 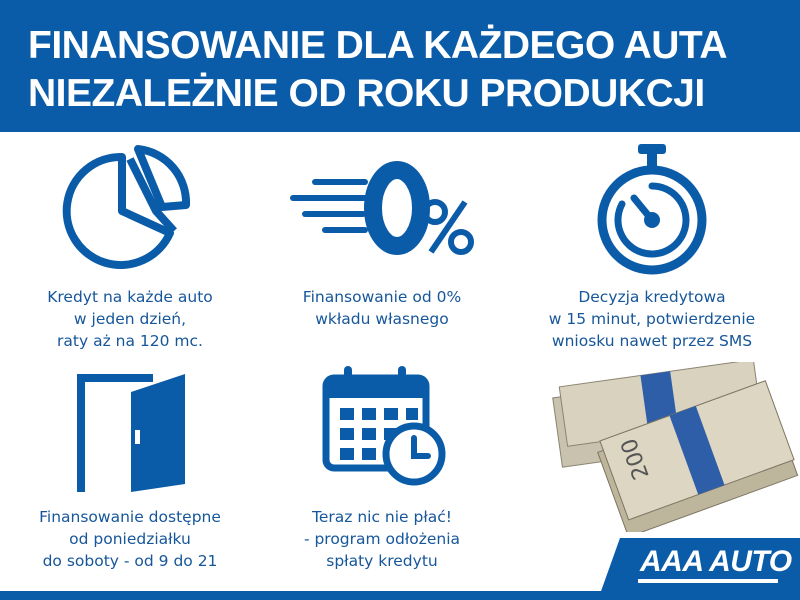 I want to click on caption-line: Kredyt na każde auto, so click(x=130, y=297).